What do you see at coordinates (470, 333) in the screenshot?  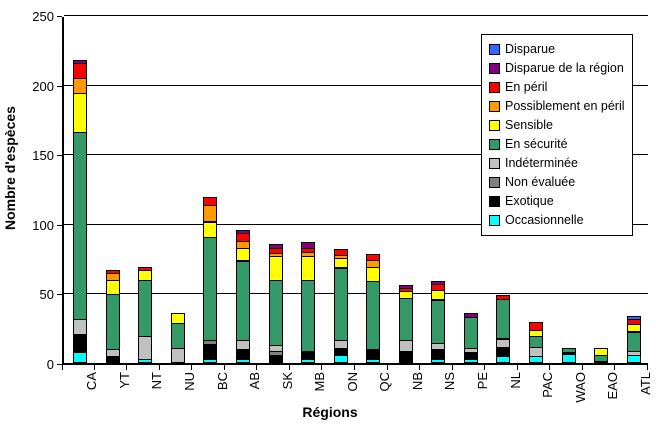 I see `segment-pe-en-s-curit-` at bounding box center [470, 333].